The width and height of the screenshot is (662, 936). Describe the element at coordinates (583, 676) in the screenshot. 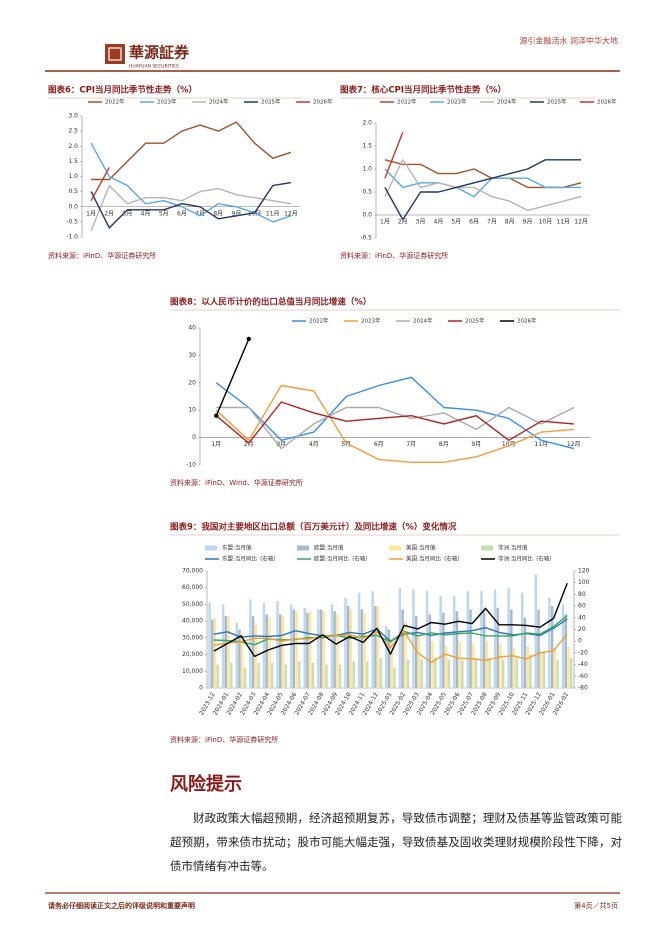

I see `y2-tick-label: -60` at that location.